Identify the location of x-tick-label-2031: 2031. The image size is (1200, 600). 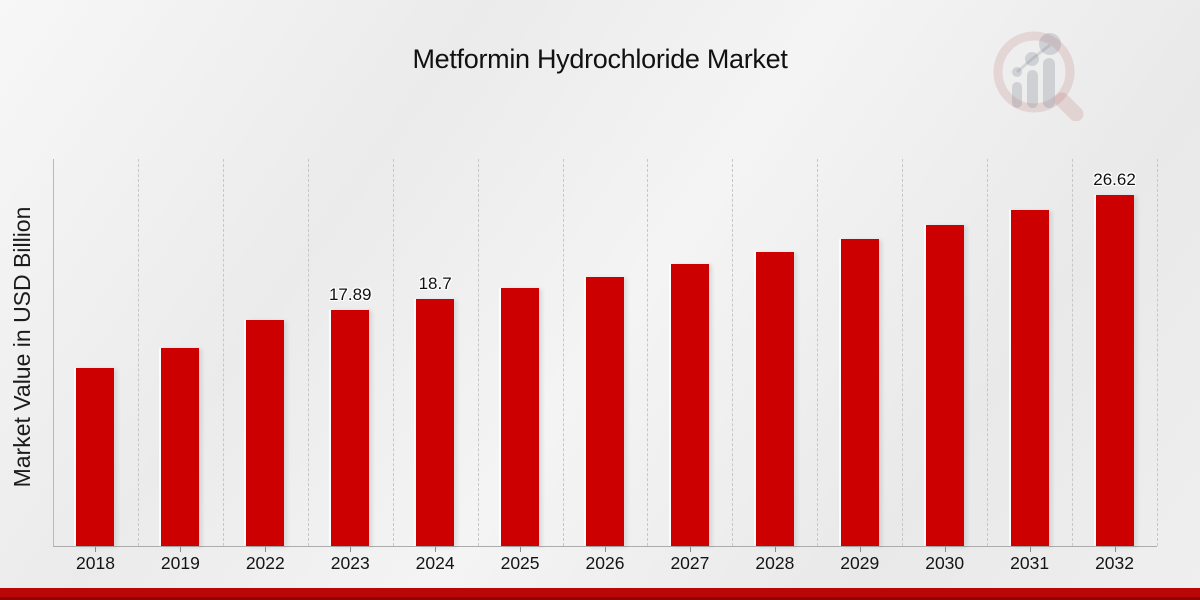
(1030, 563).